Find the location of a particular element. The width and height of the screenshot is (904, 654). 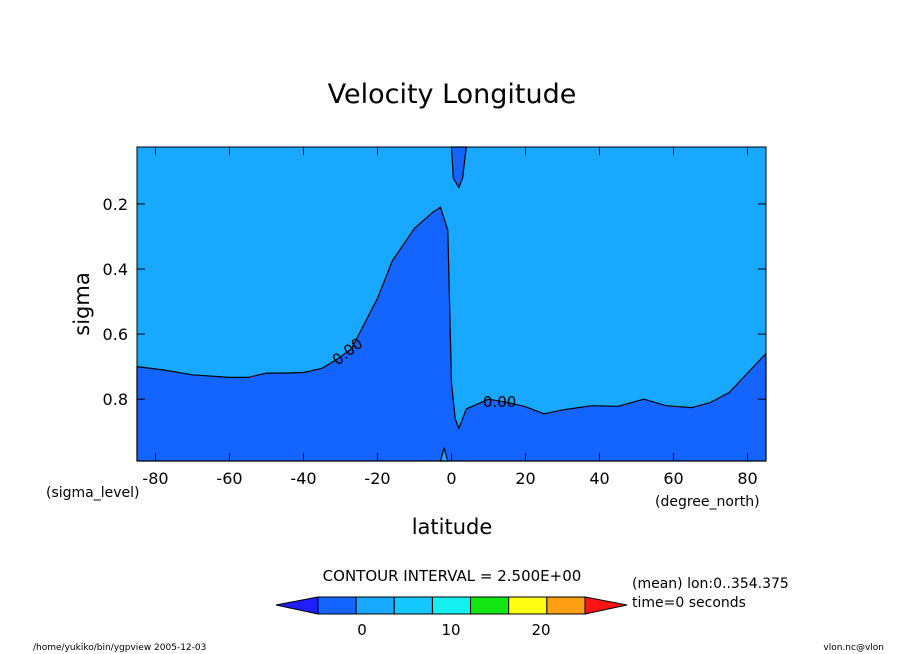

x-tick-label: 20 is located at coordinates (525, 478).